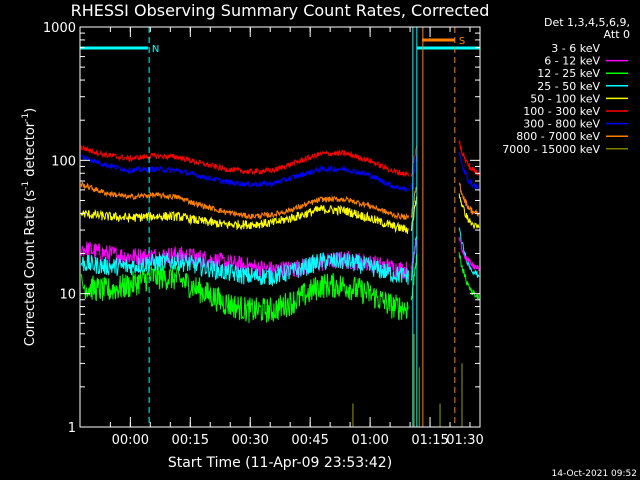 This screenshot has width=640, height=480. What do you see at coordinates (429, 440) in the screenshot?
I see `x-tick-label: 01:15` at bounding box center [429, 440].